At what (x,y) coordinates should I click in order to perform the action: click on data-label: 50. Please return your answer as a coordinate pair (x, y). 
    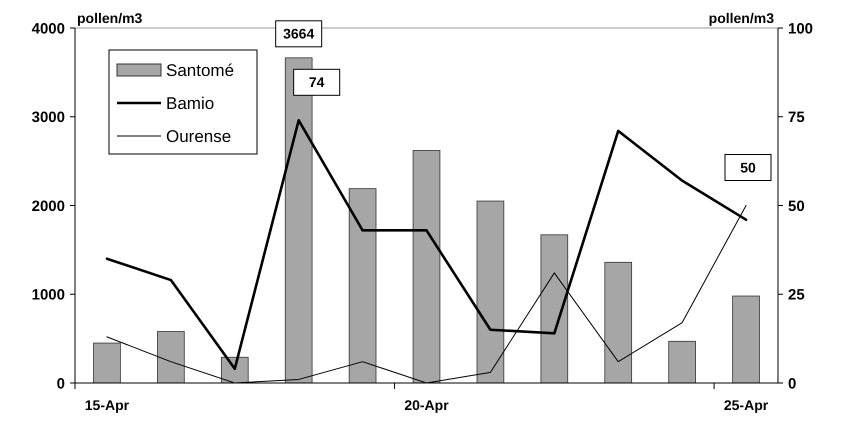
    Looking at the image, I should click on (748, 167).